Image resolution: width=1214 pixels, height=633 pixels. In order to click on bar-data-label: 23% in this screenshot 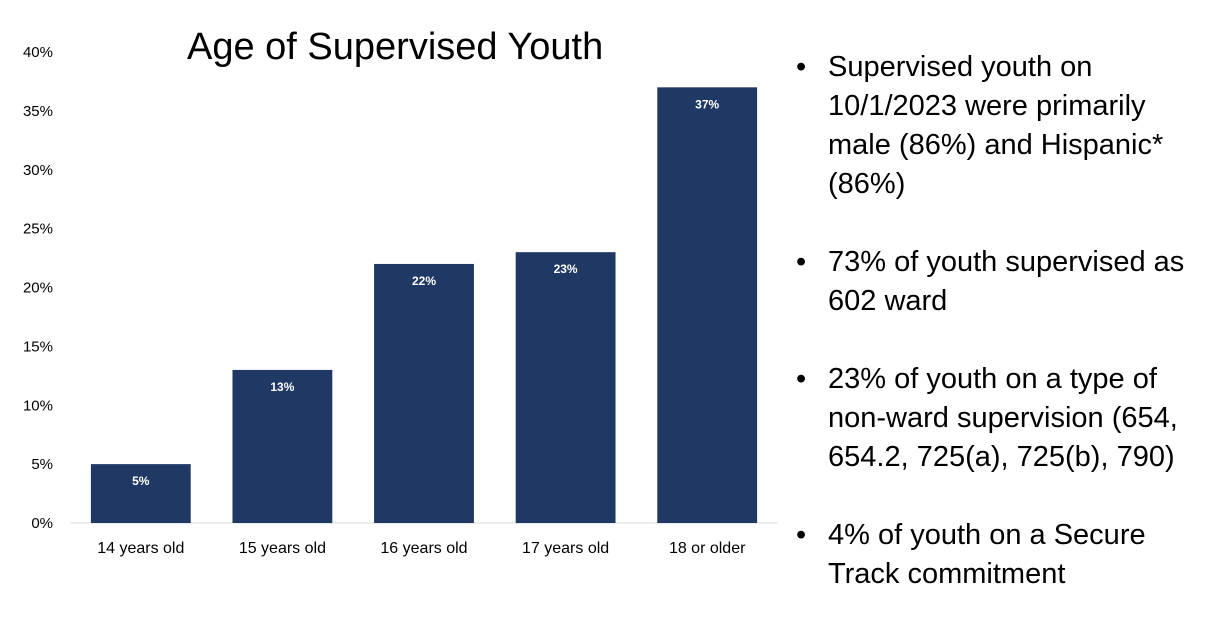, I will do `click(566, 269)`.